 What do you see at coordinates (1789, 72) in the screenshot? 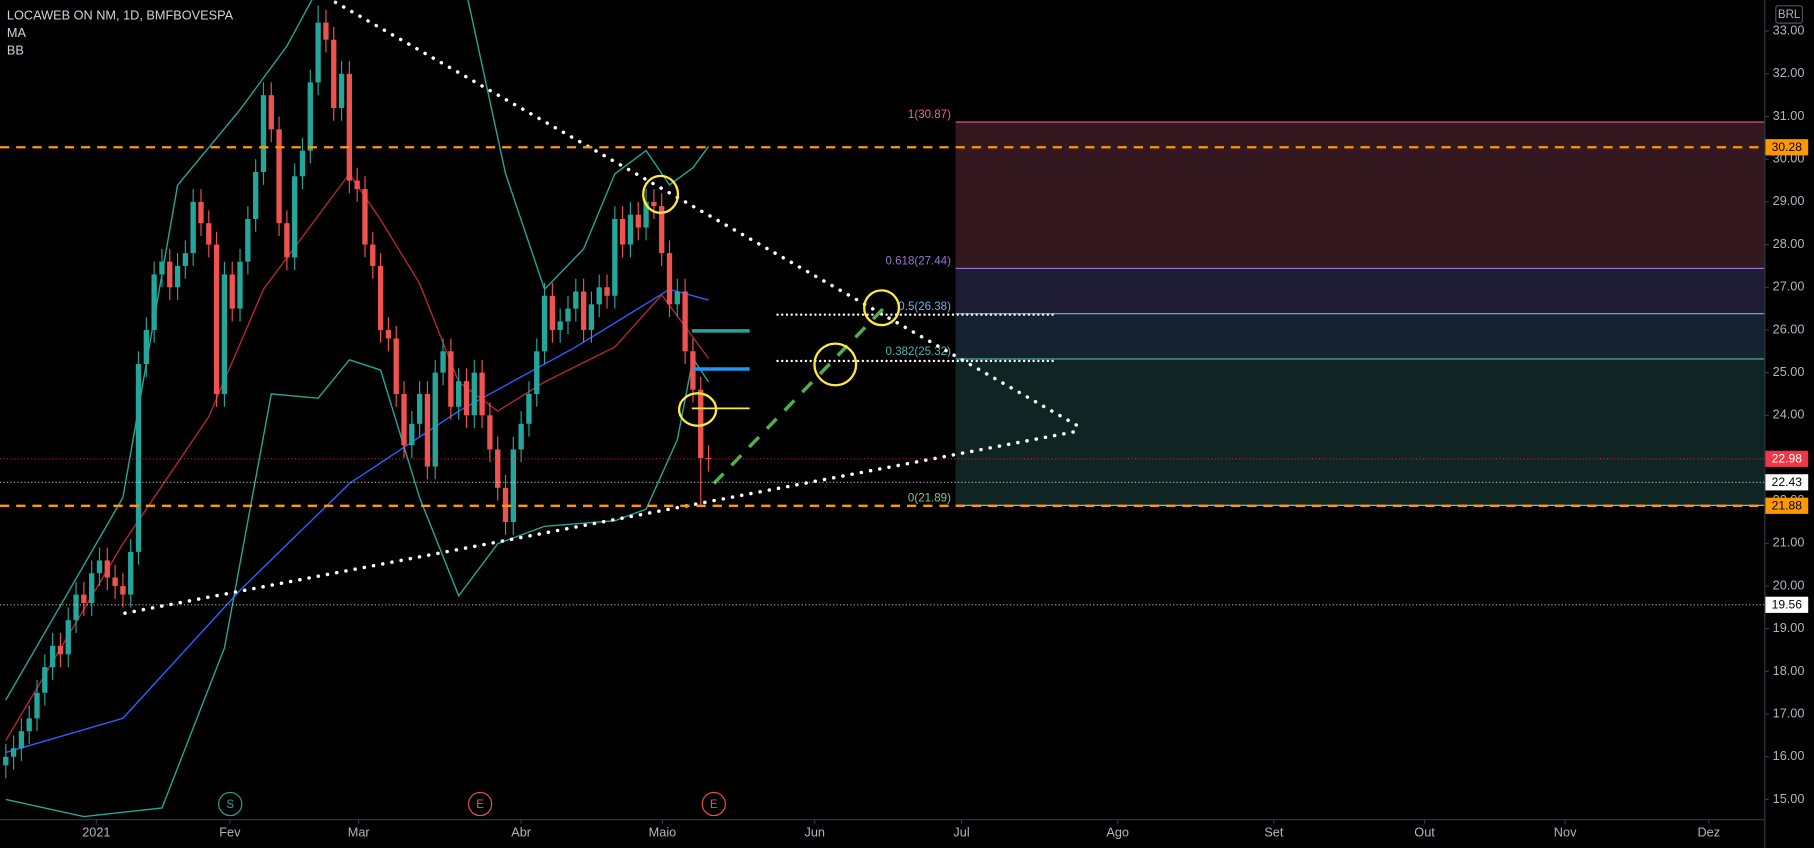
I see `y-tick-label: 32.00` at bounding box center [1789, 72].